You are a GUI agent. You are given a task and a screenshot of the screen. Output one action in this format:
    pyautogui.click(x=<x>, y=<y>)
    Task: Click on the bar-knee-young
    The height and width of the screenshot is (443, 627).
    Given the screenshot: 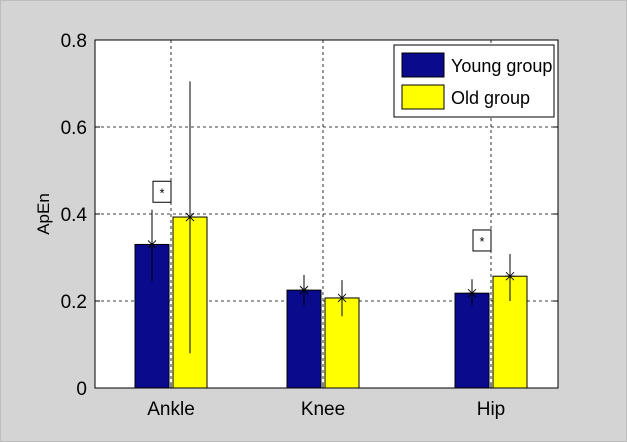 What is the action you would take?
    pyautogui.click(x=304, y=339)
    